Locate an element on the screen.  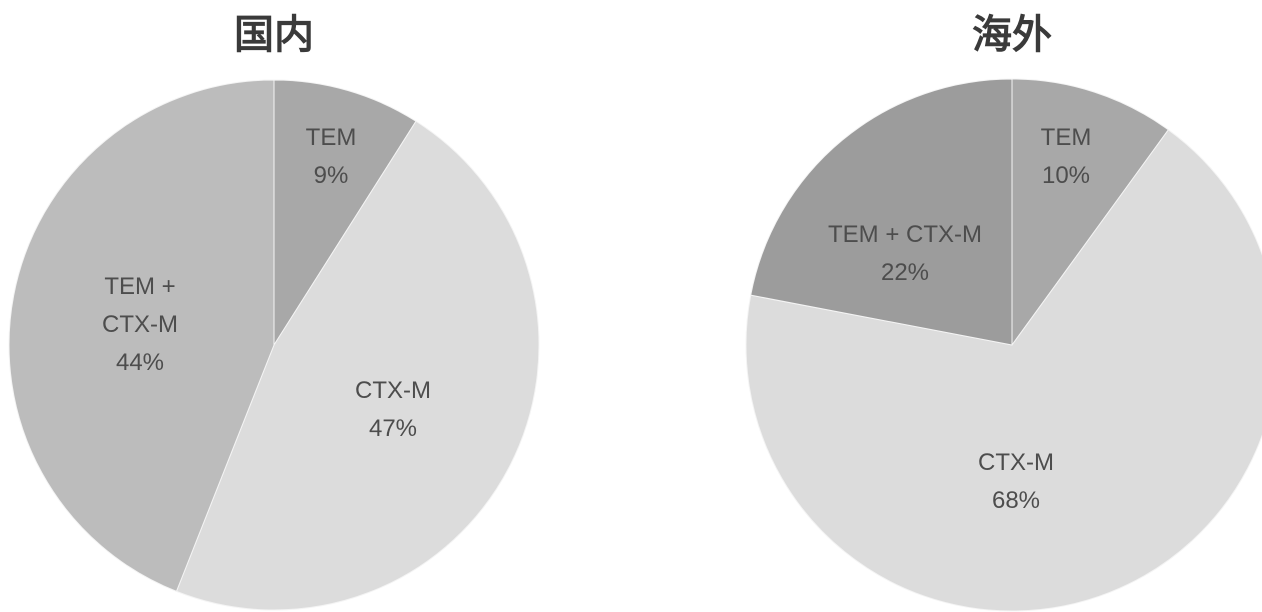
domestic-slice-label-line: 44% is located at coordinates (140, 362).